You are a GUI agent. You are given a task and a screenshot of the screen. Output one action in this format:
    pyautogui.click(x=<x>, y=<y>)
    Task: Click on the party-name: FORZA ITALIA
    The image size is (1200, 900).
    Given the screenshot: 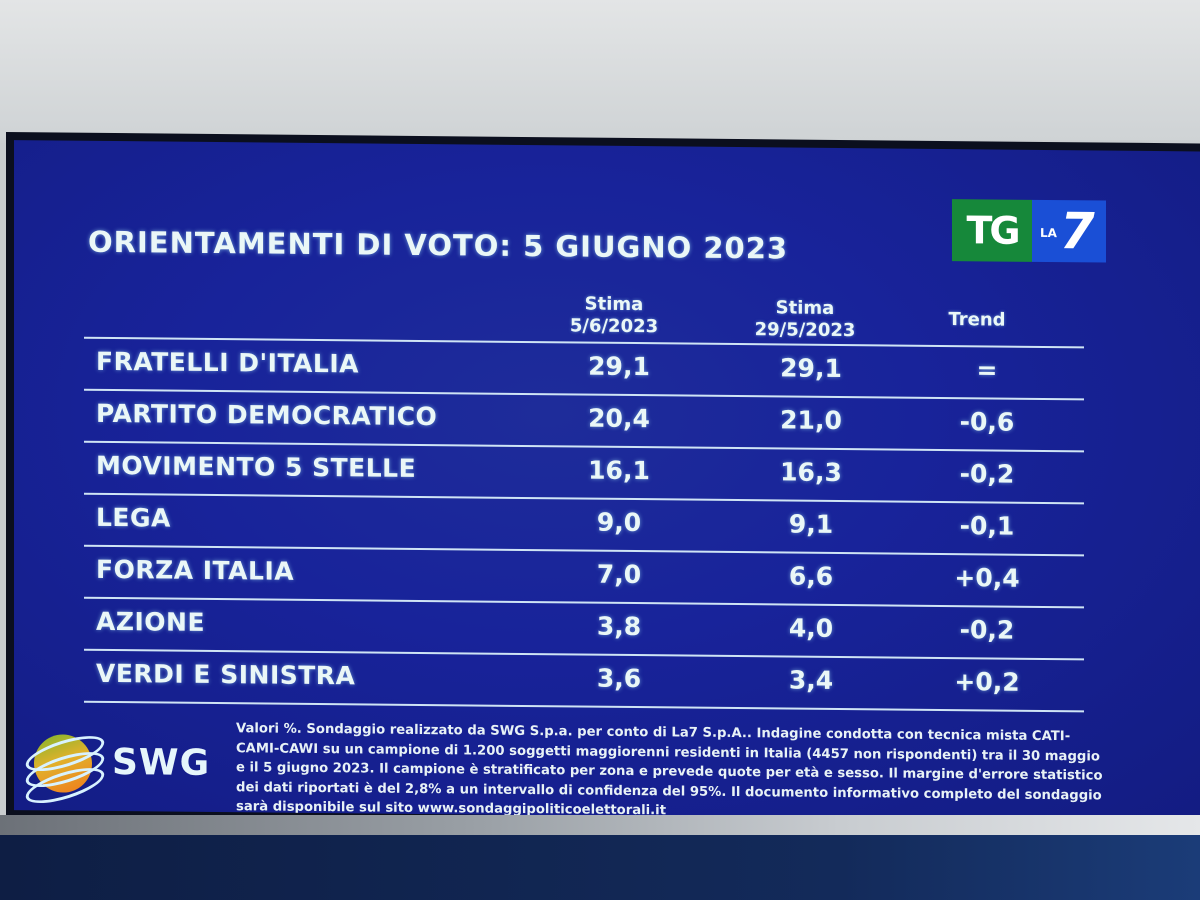 What is the action you would take?
    pyautogui.click(x=195, y=570)
    